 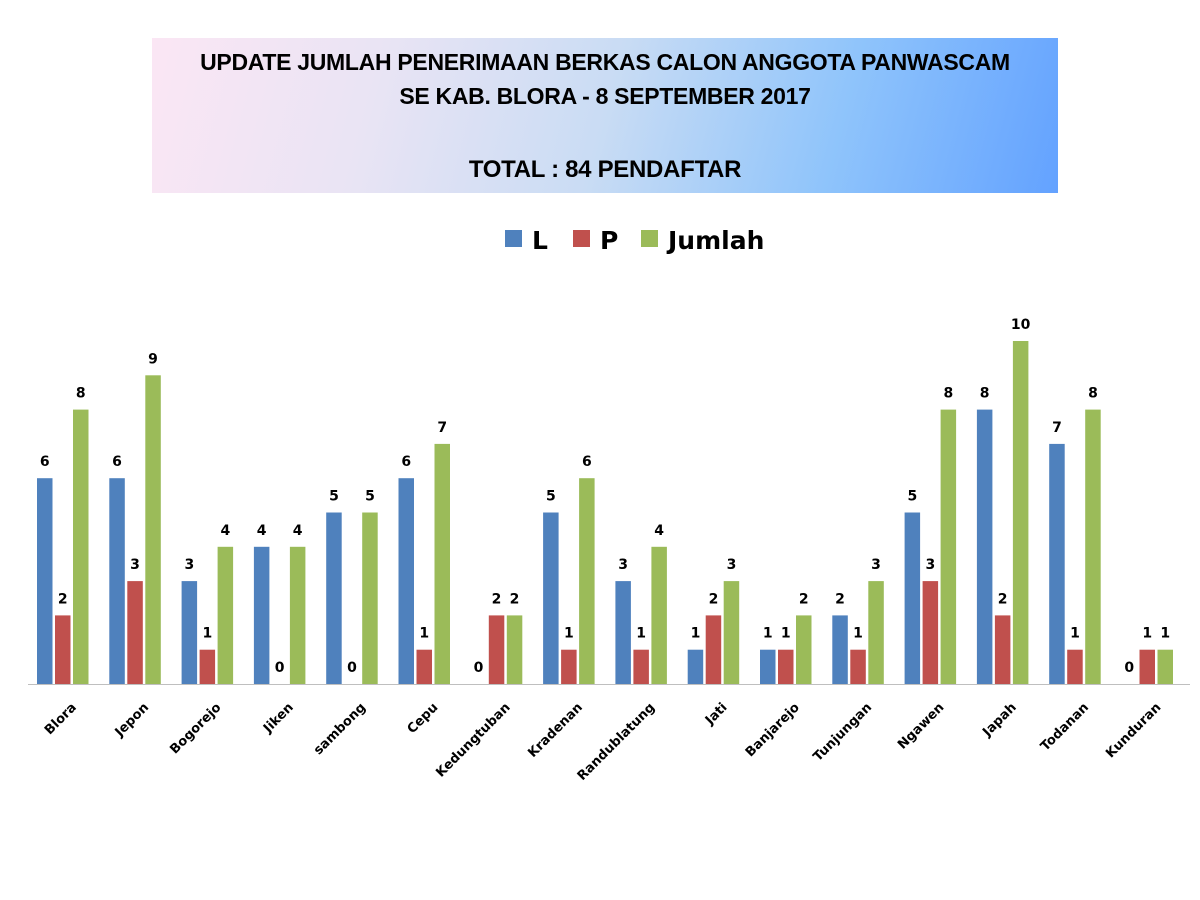 I want to click on data-label-p-kradenan: 1, so click(x=569, y=634).